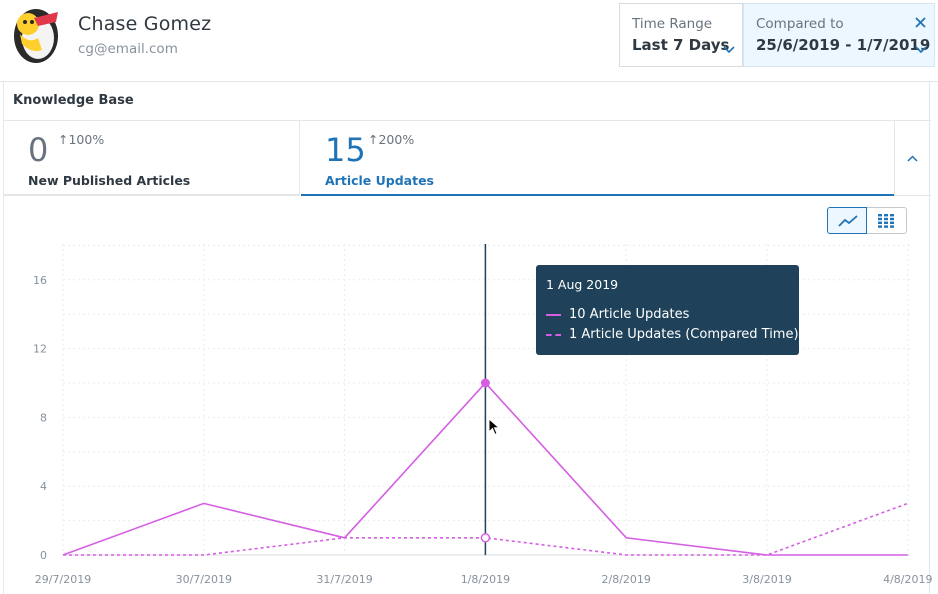  I want to click on tooltip-primary-text: 10 Article Updates, so click(629, 314).